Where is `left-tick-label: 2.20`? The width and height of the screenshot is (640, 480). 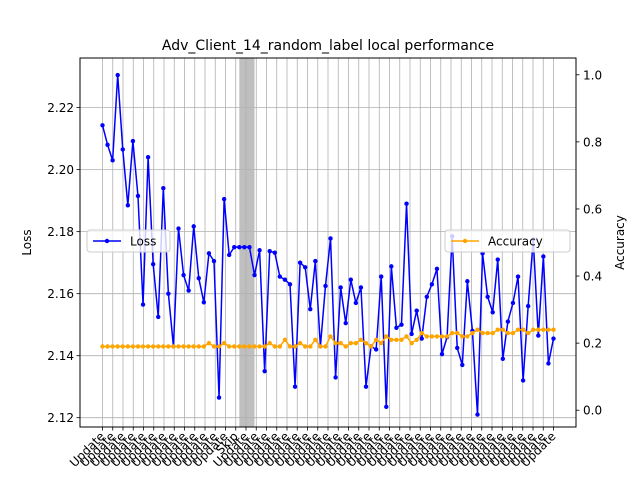 left-tick-label: 2.20 is located at coordinates (60, 170).